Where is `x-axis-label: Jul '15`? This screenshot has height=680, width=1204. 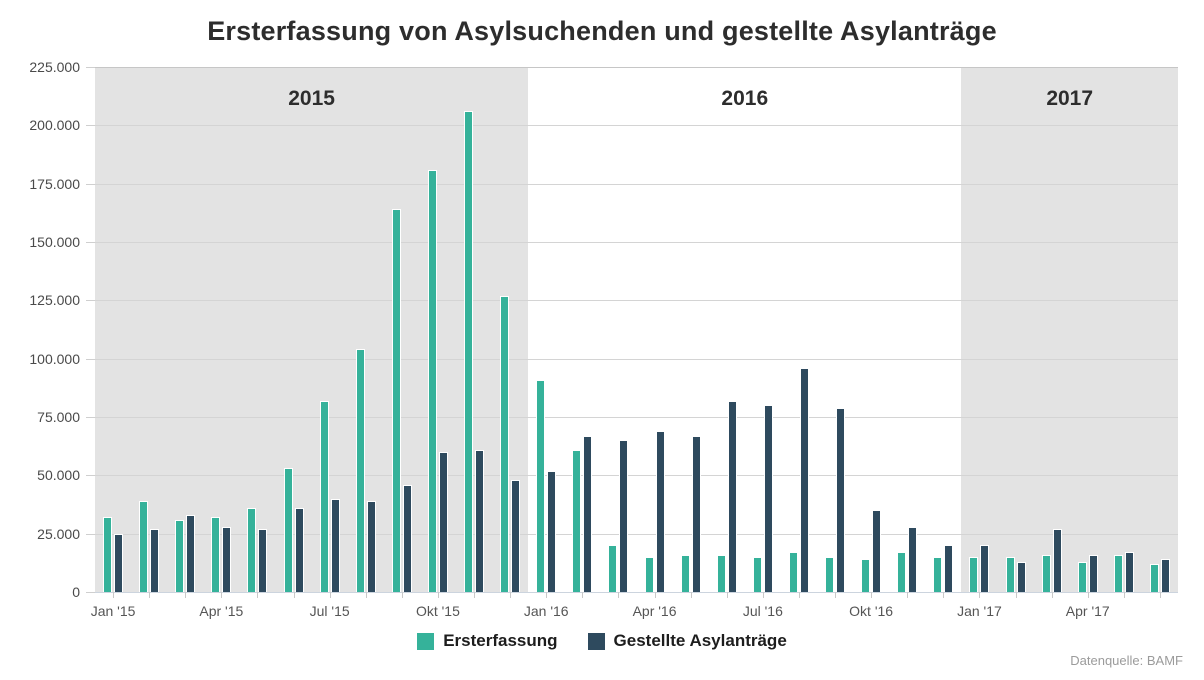
x-axis-label: Jul '15 is located at coordinates (329, 611).